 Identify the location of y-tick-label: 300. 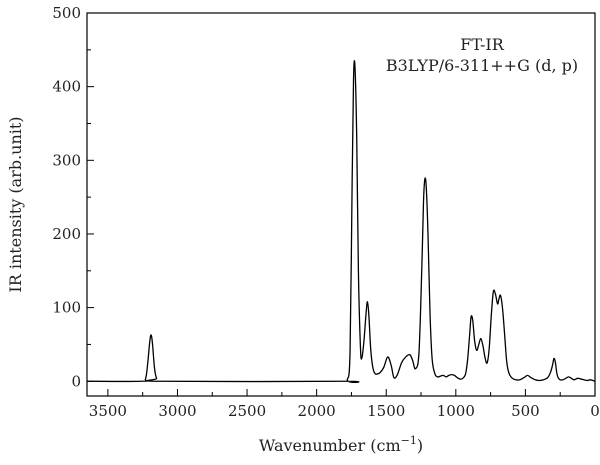
(66, 160).